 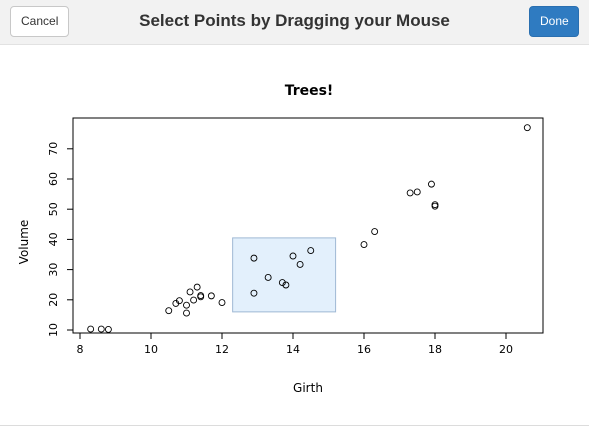 What do you see at coordinates (294, 425) in the screenshot?
I see `bottom-divider` at bounding box center [294, 425].